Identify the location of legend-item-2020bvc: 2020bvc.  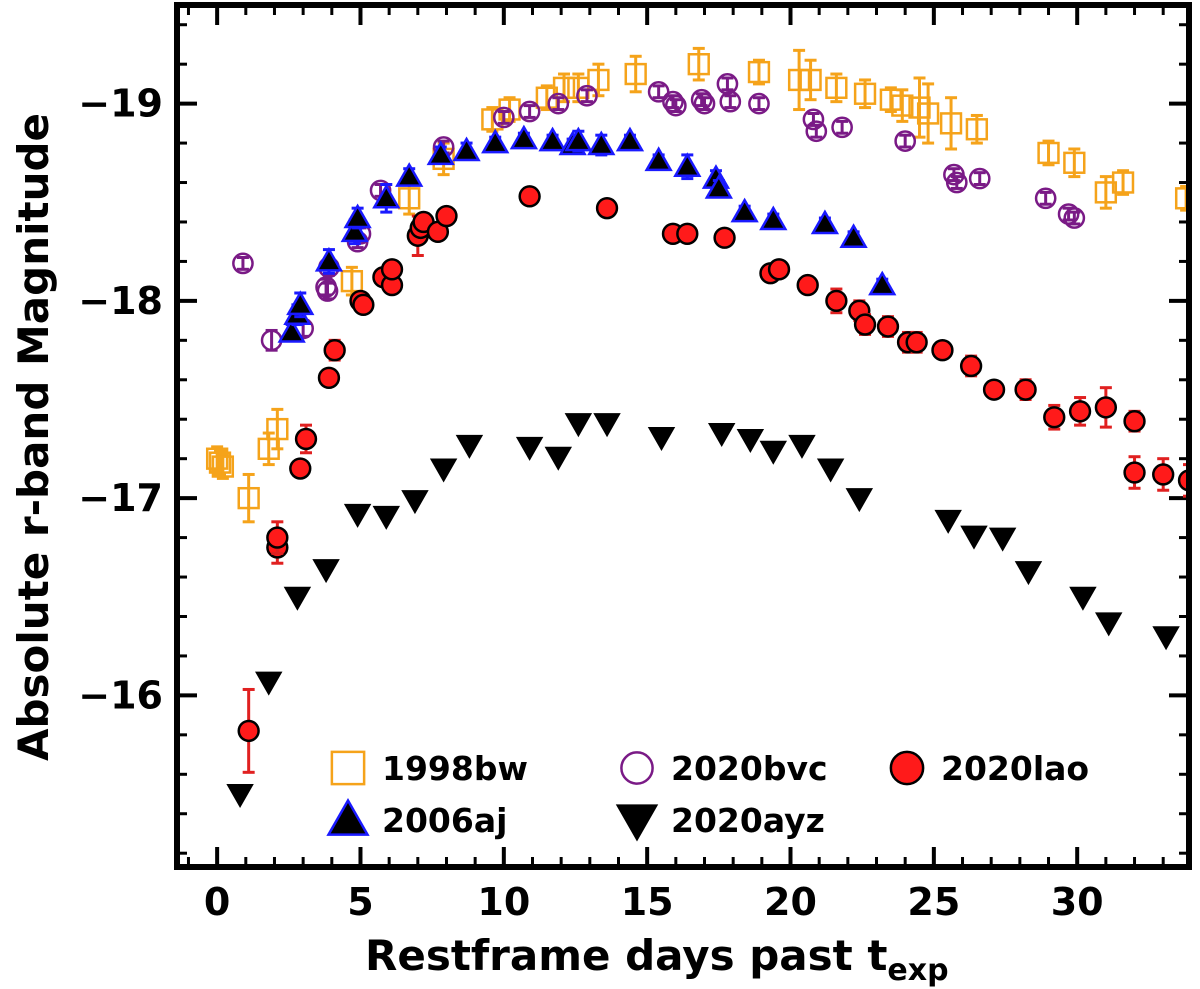
(724, 768).